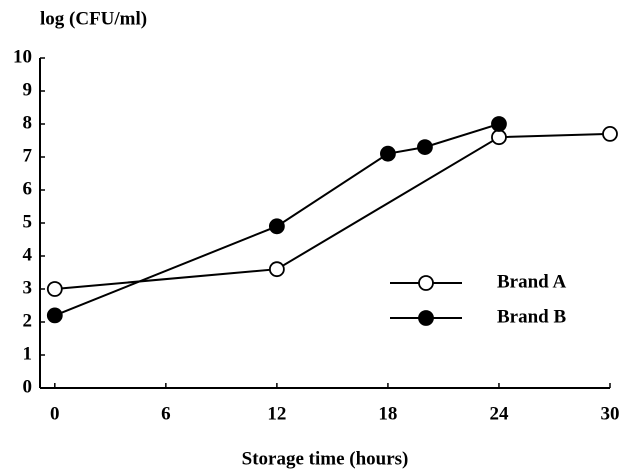 This screenshot has height=472, width=623. Describe the element at coordinates (28, 386) in the screenshot. I see `y-tick-label: 0` at that location.